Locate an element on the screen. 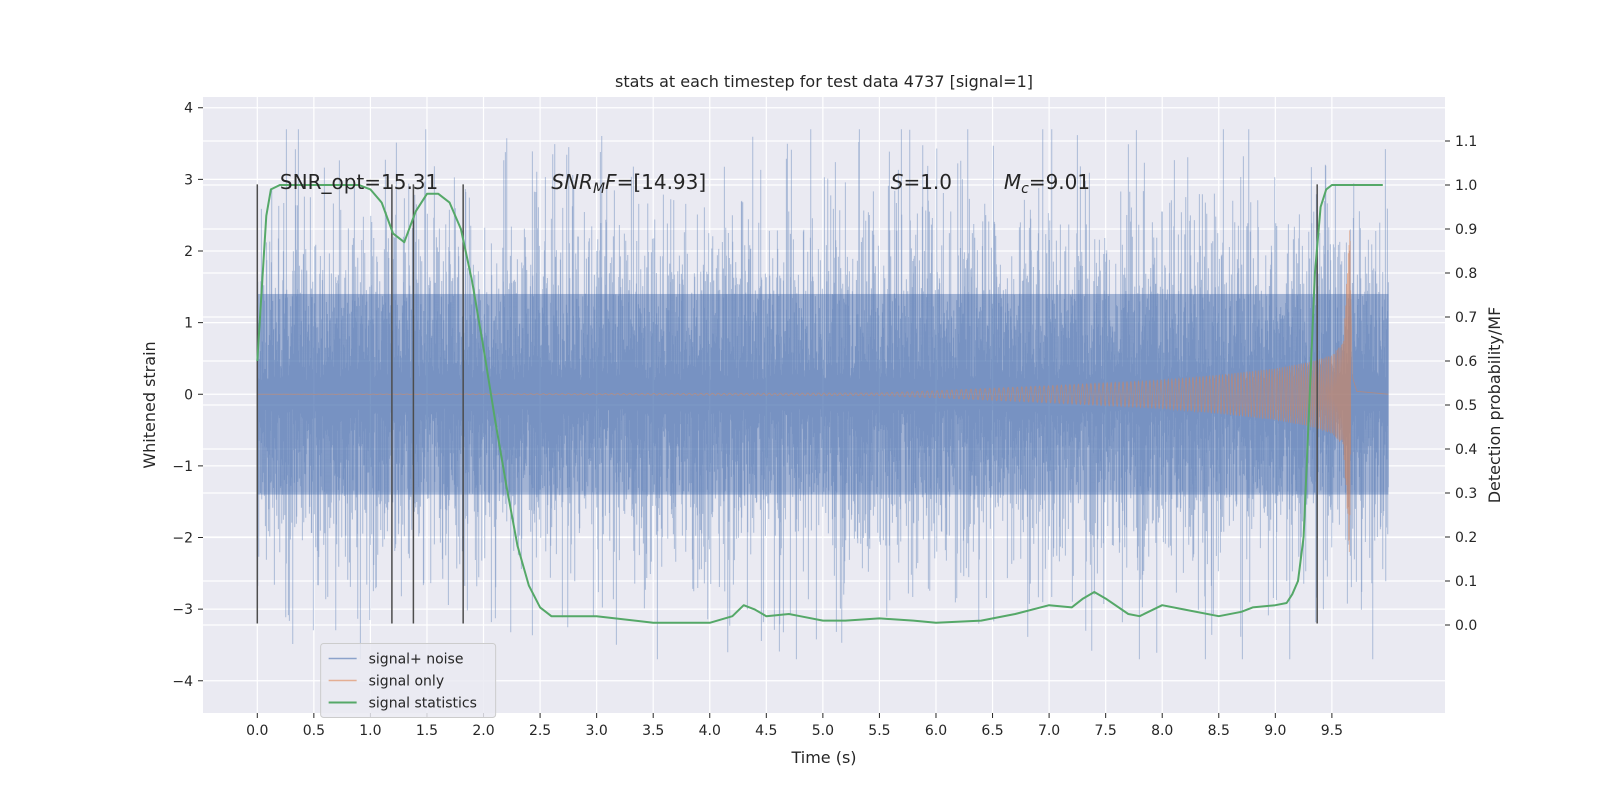 This screenshot has height=800, width=1600. y-tick-label: −4 is located at coordinates (182, 682).